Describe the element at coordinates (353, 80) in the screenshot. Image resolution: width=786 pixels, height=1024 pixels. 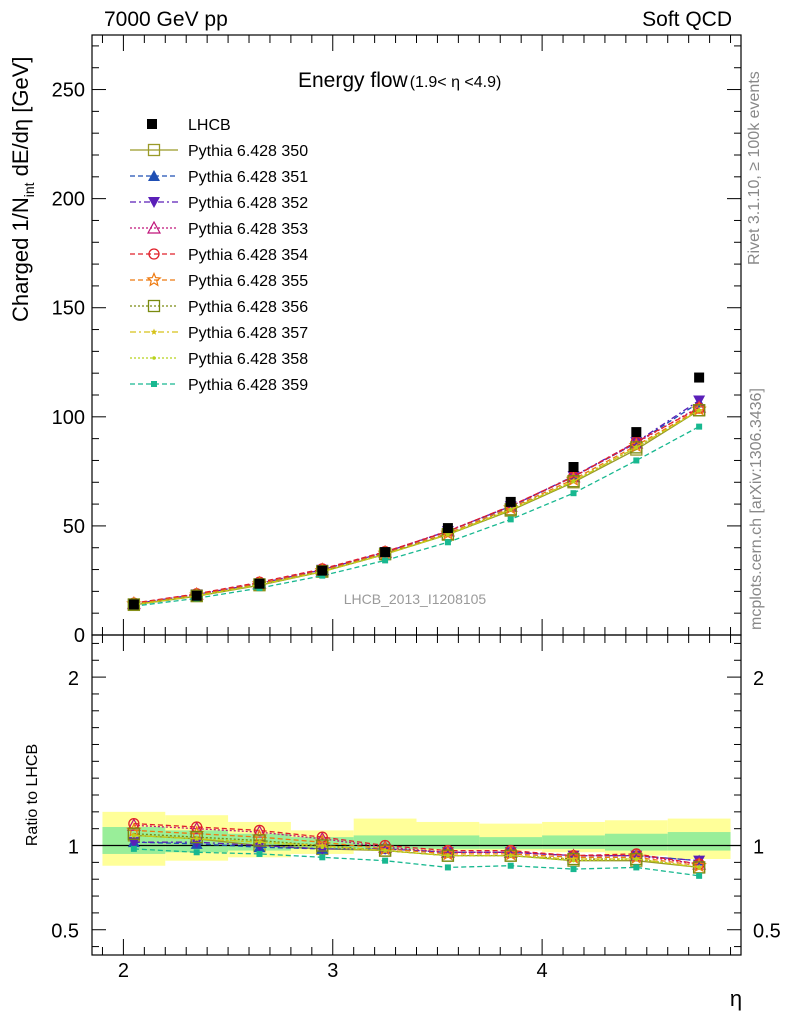
I see `chart-title-main: Energy flow` at that location.